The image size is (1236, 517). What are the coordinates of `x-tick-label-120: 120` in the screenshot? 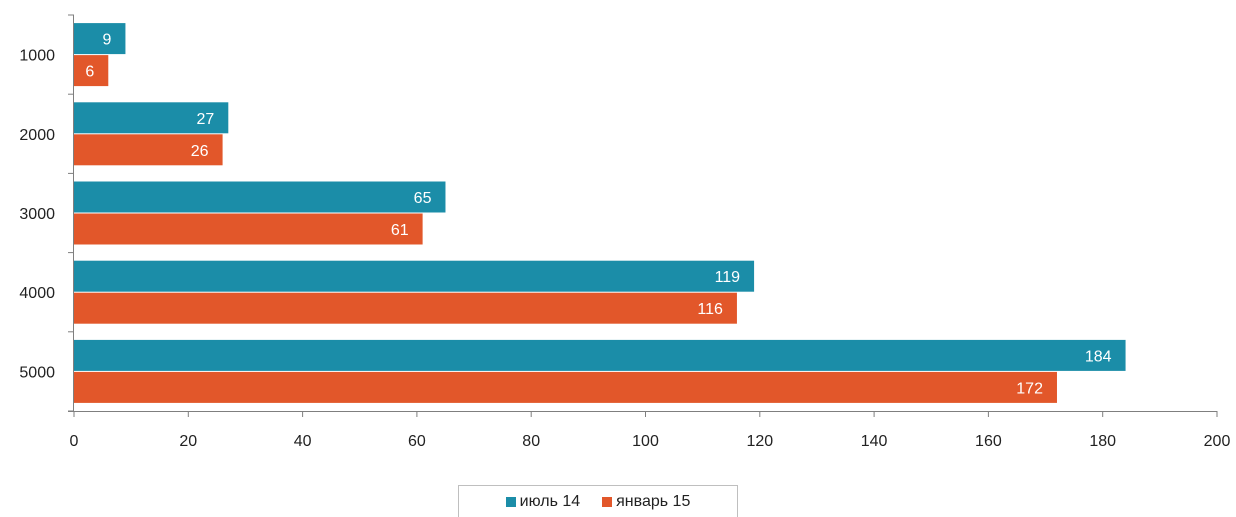 It's located at (759, 441).